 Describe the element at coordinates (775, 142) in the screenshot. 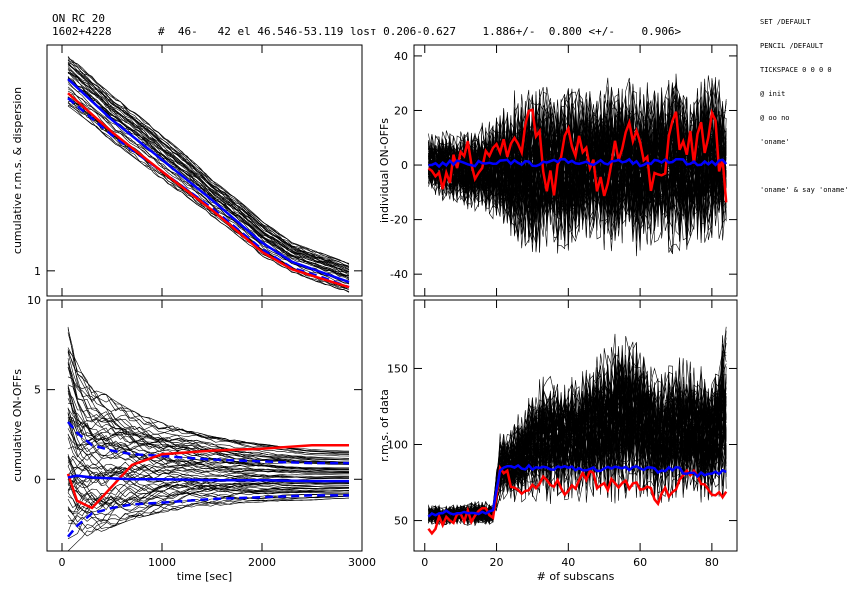

I see `side-menu-item: 'oname'` at that location.